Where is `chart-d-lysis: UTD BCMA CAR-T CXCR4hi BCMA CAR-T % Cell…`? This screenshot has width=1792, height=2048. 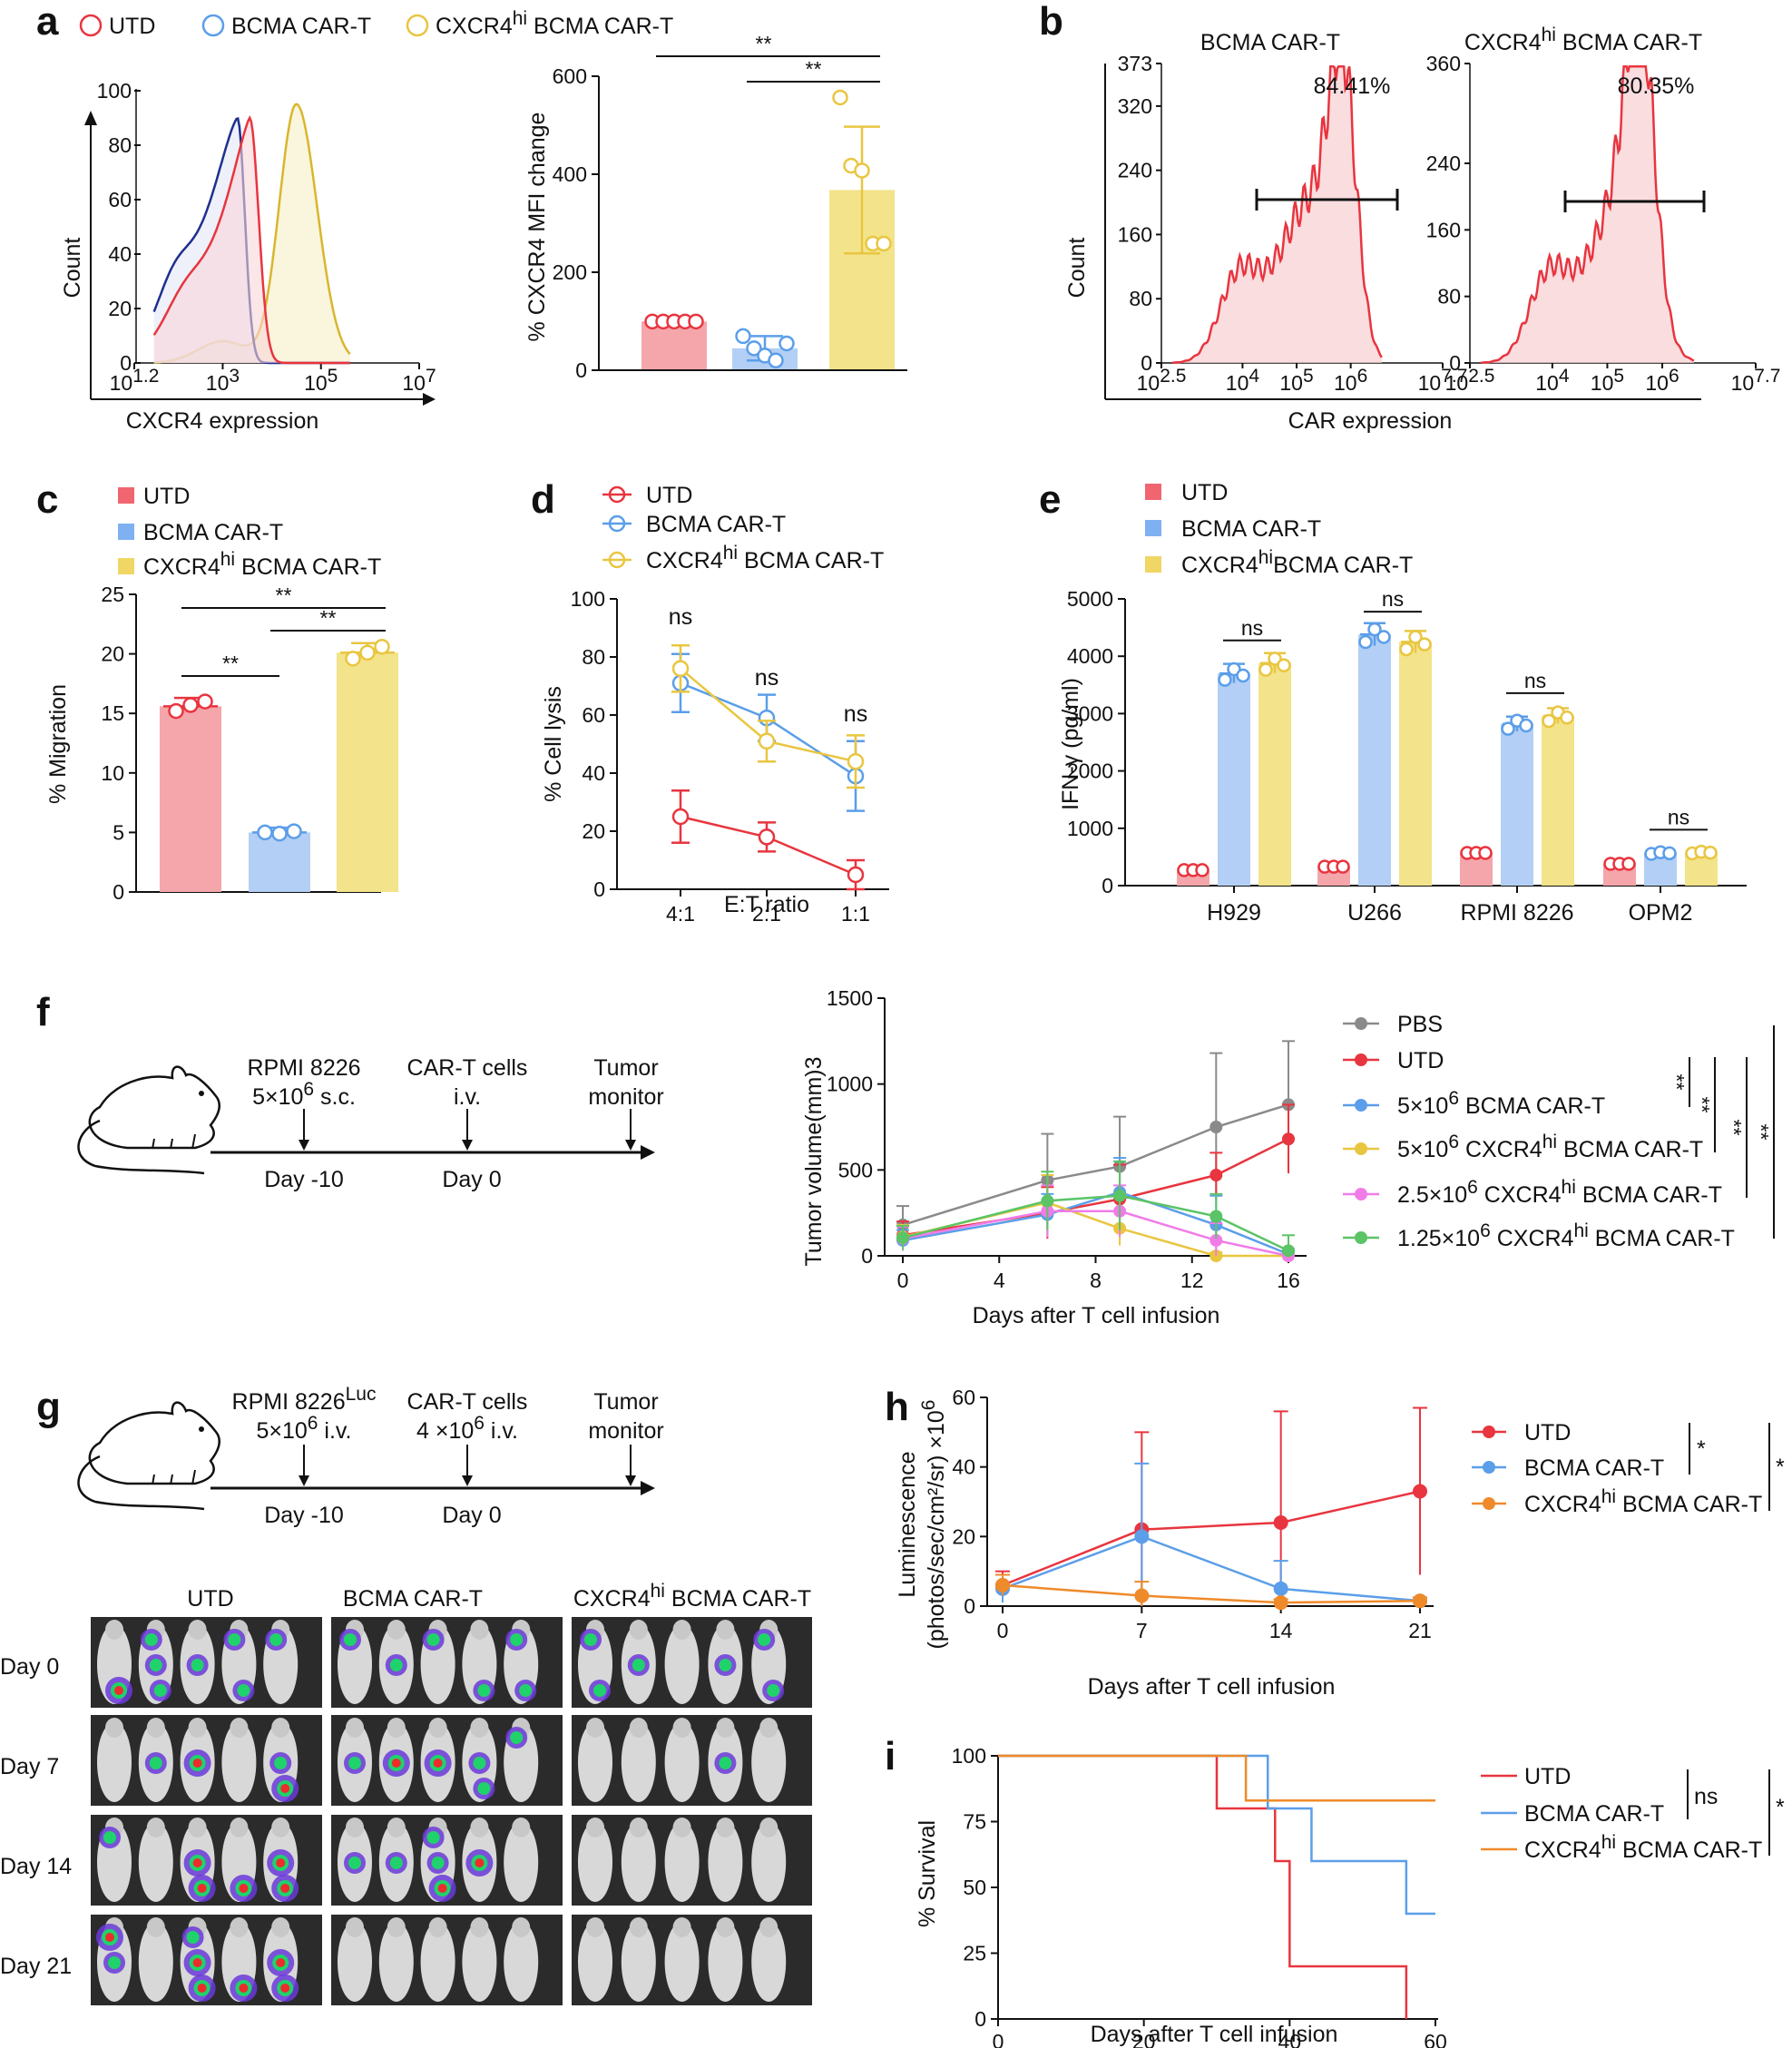 chart-d-lysis: UTD BCMA CAR-T CXCR4hi BCMA CAR-T % Cell… is located at coordinates (715, 704).